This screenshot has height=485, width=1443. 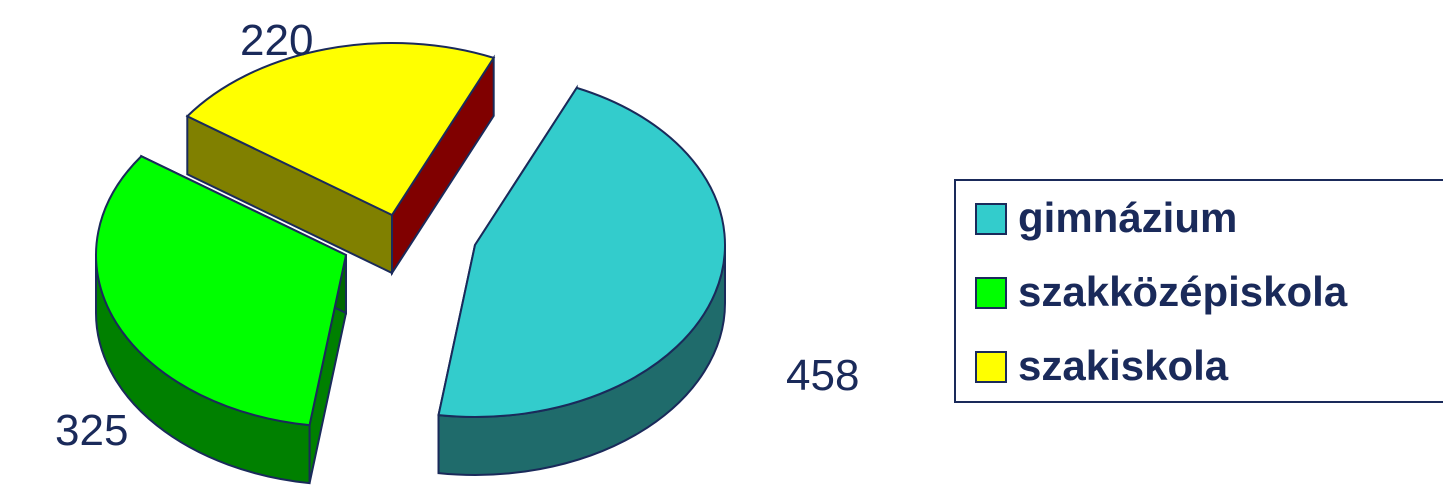 I want to click on data-label-2: 220, so click(x=276, y=40).